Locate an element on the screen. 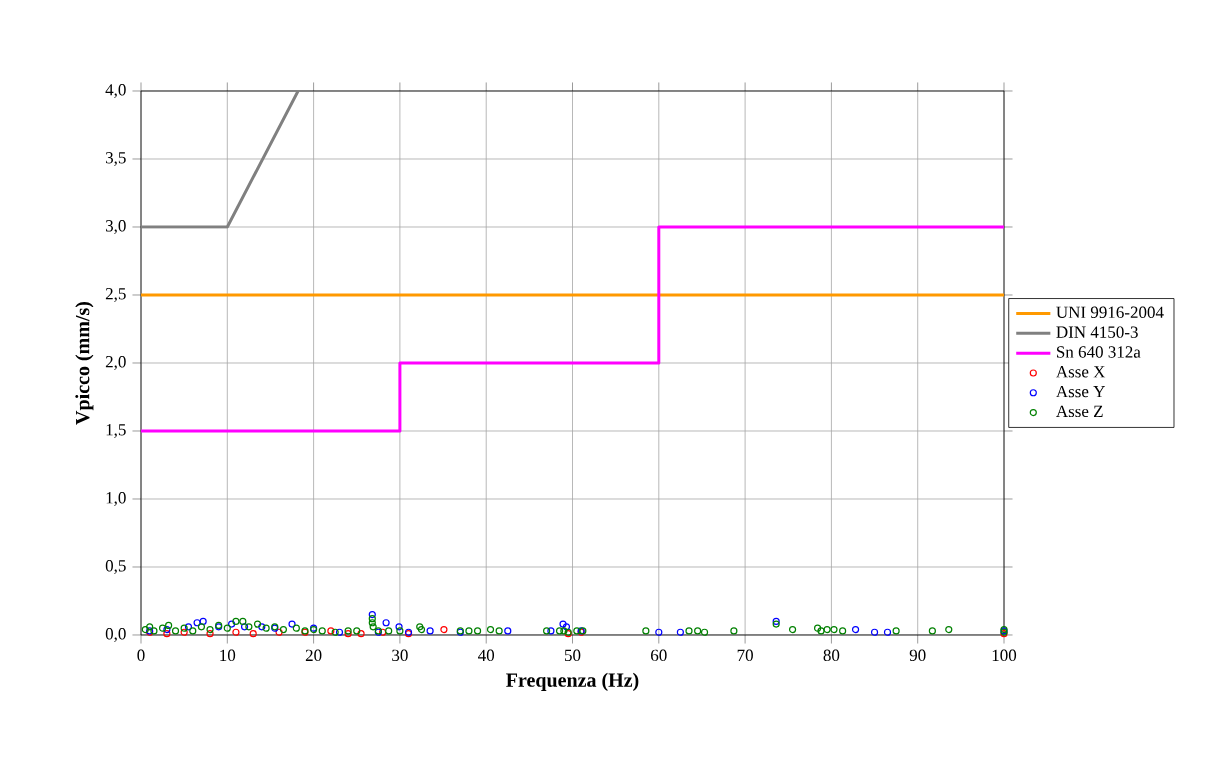  y-tick-label: 2,5 is located at coordinates (115, 295).